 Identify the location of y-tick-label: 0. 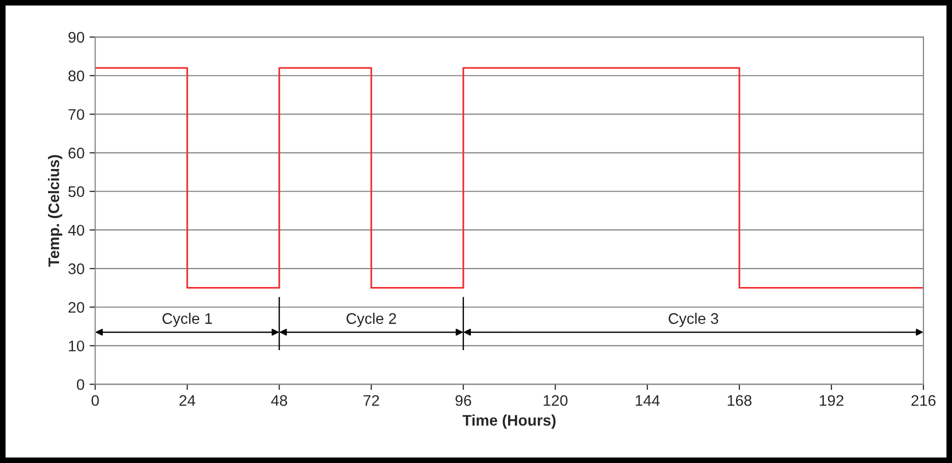
(80, 384).